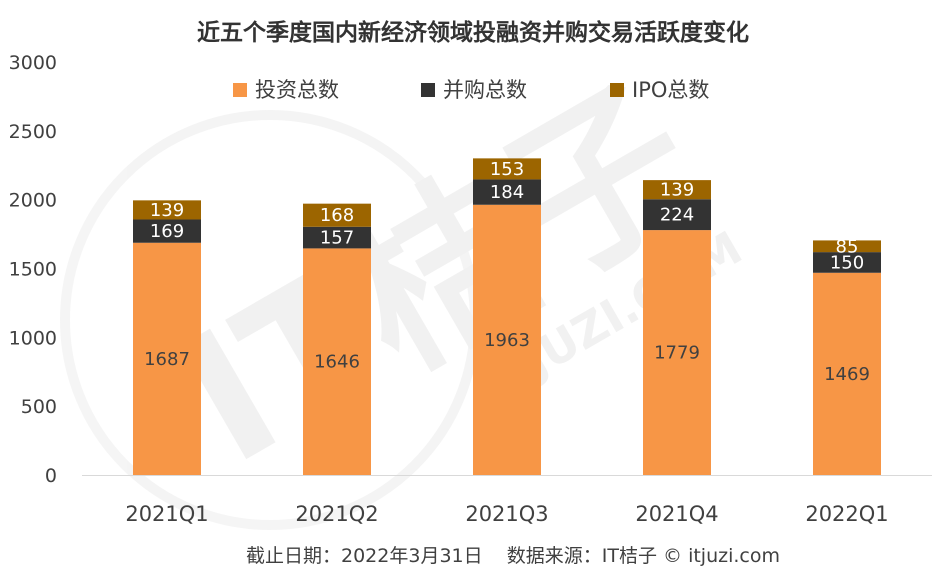  Describe the element at coordinates (670, 90) in the screenshot. I see `legend-label: IPO总数` at that location.